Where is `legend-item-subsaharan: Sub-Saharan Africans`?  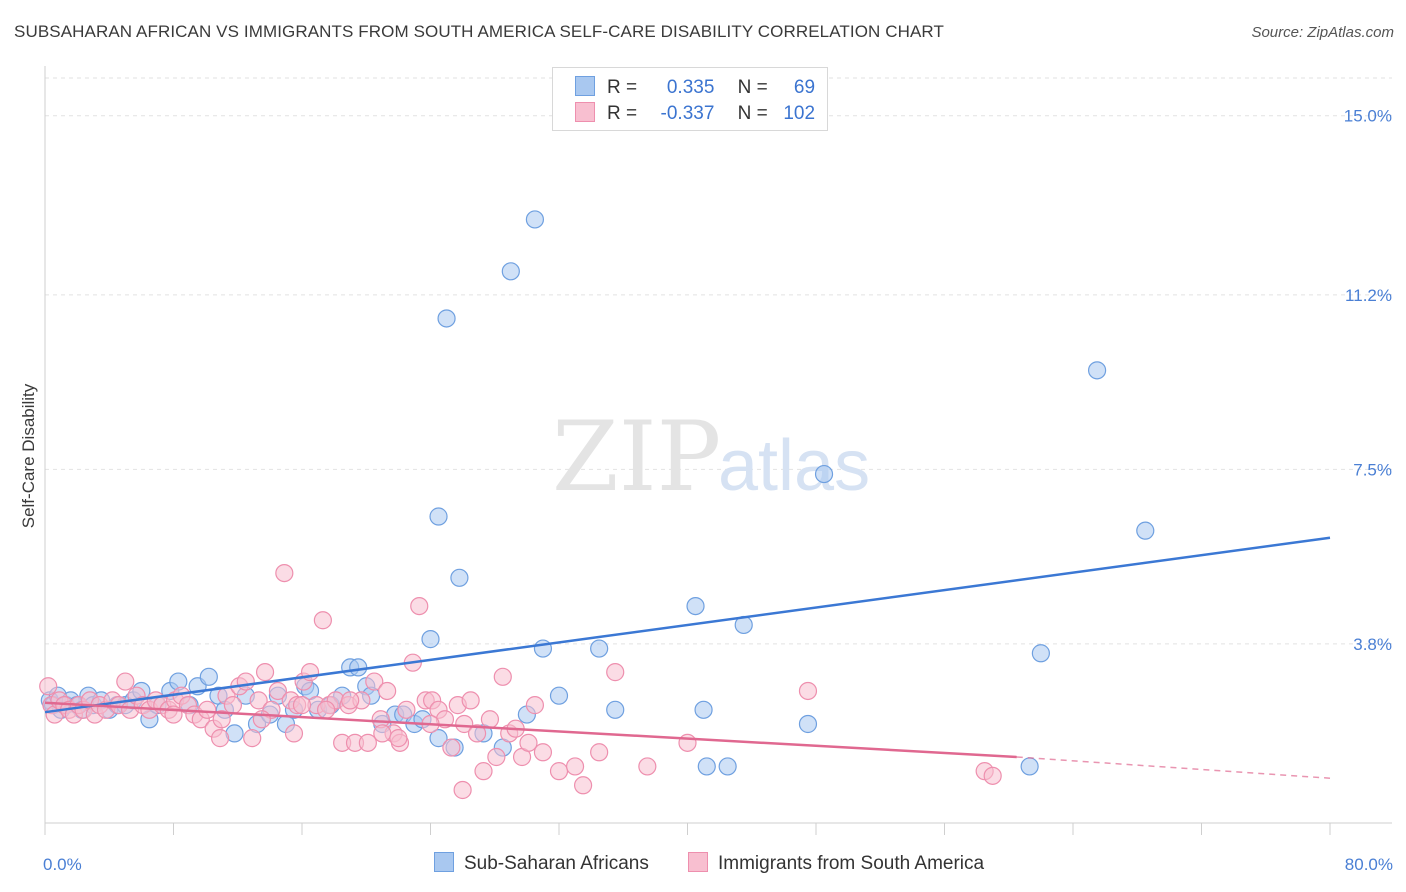 legend-item-subsaharan: Sub-Saharan Africans is located at coordinates (541, 865).